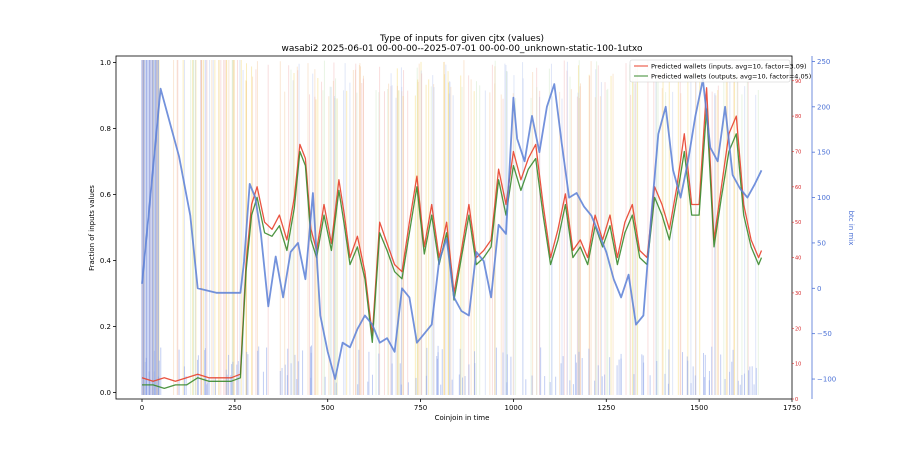 The image size is (900, 450). I want to click on y-axis-right-outer: −100 −50 0 50 100 150 200 250, so click(823, 227).